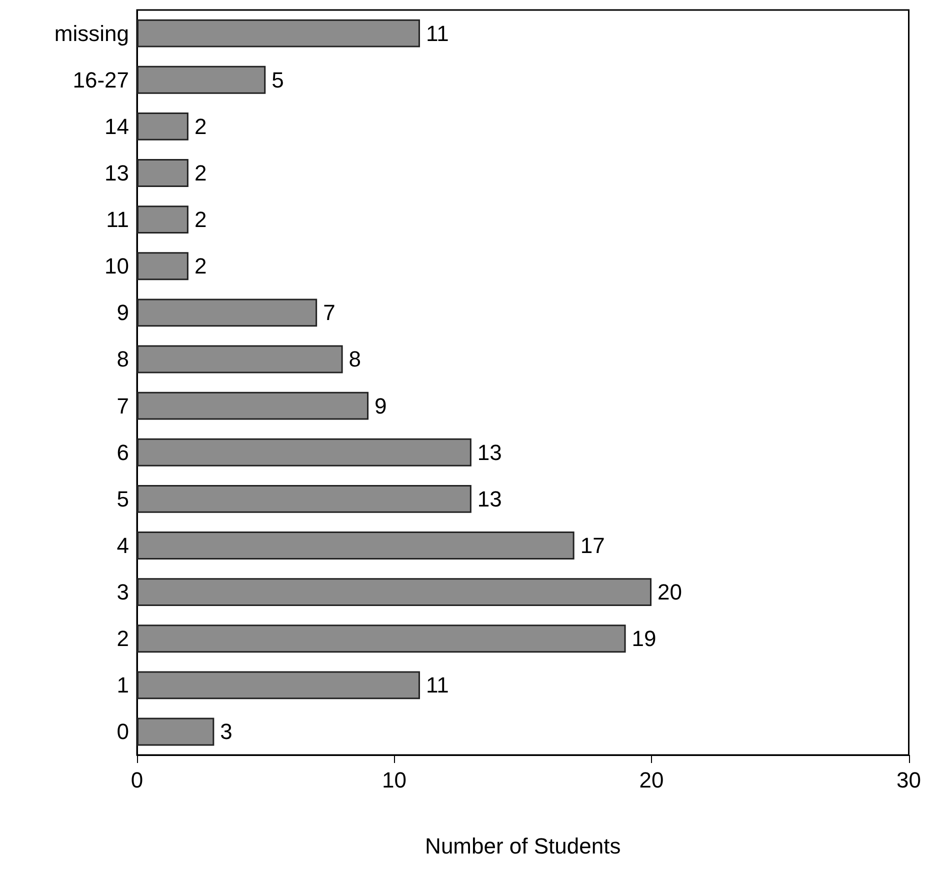 This screenshot has height=887, width=932. What do you see at coordinates (394, 780) in the screenshot?
I see `x-tick-label: 10` at bounding box center [394, 780].